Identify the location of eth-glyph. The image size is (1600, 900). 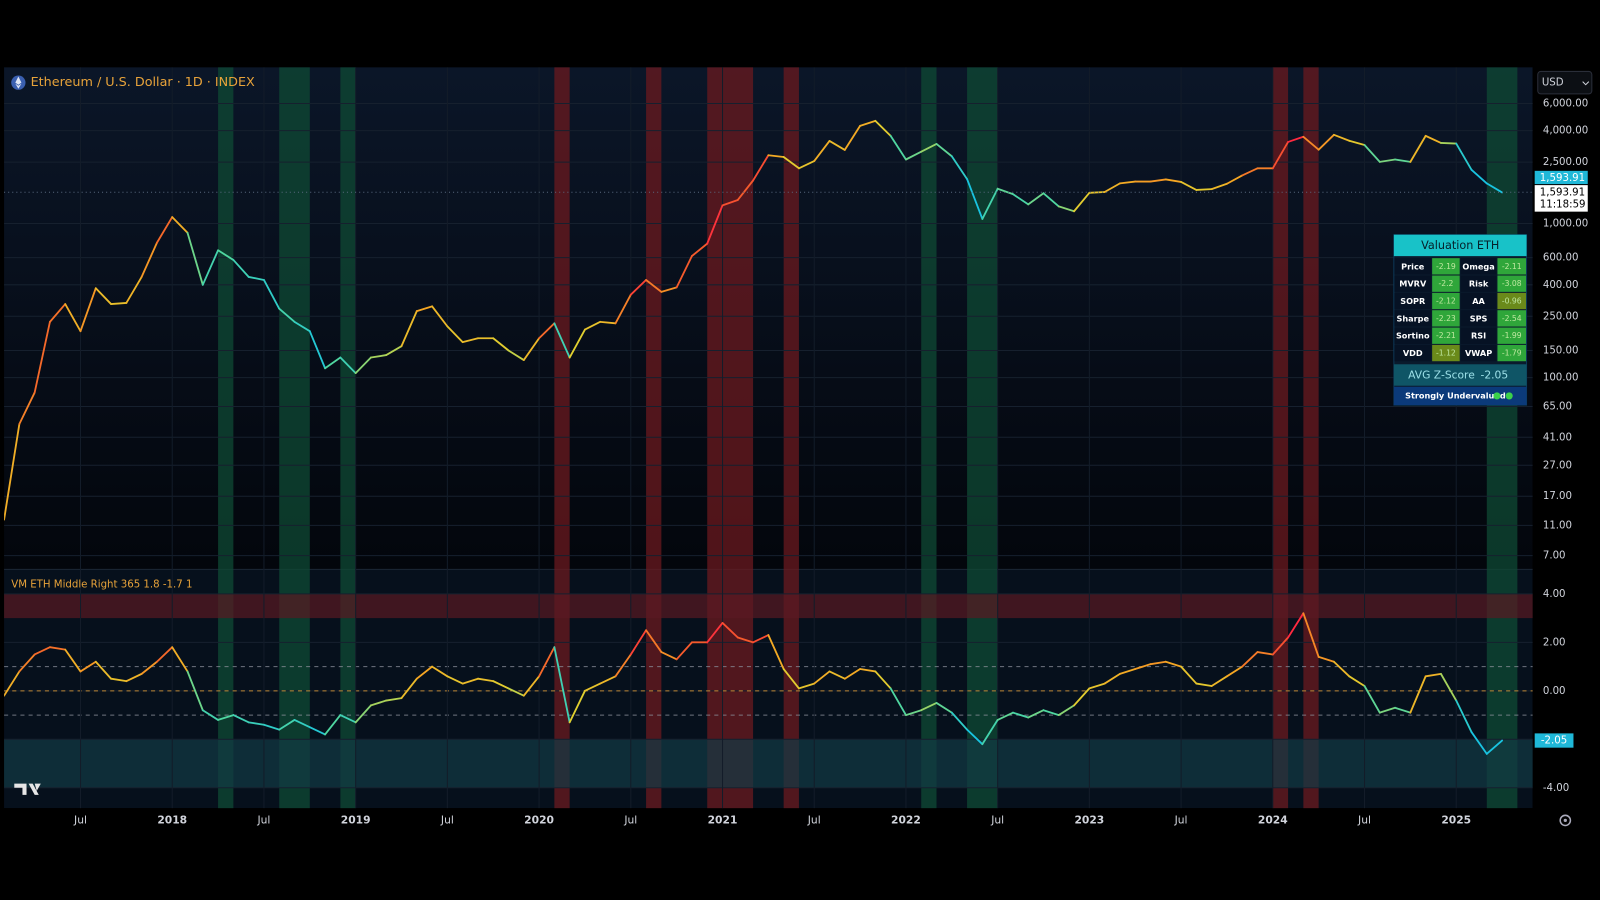
(18, 82).